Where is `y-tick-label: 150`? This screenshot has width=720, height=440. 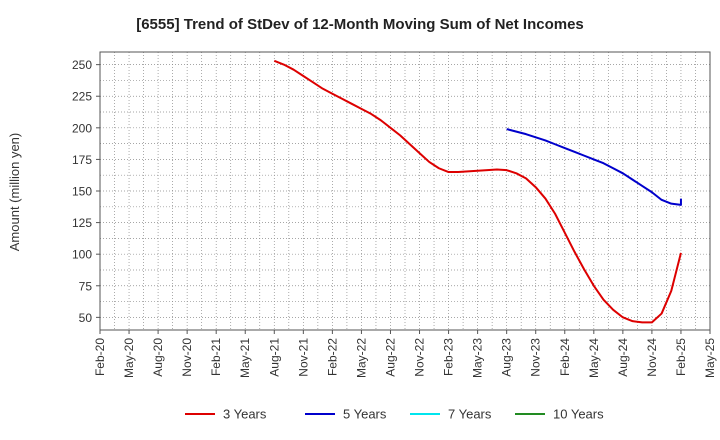 y-tick-label: 150 is located at coordinates (82, 192).